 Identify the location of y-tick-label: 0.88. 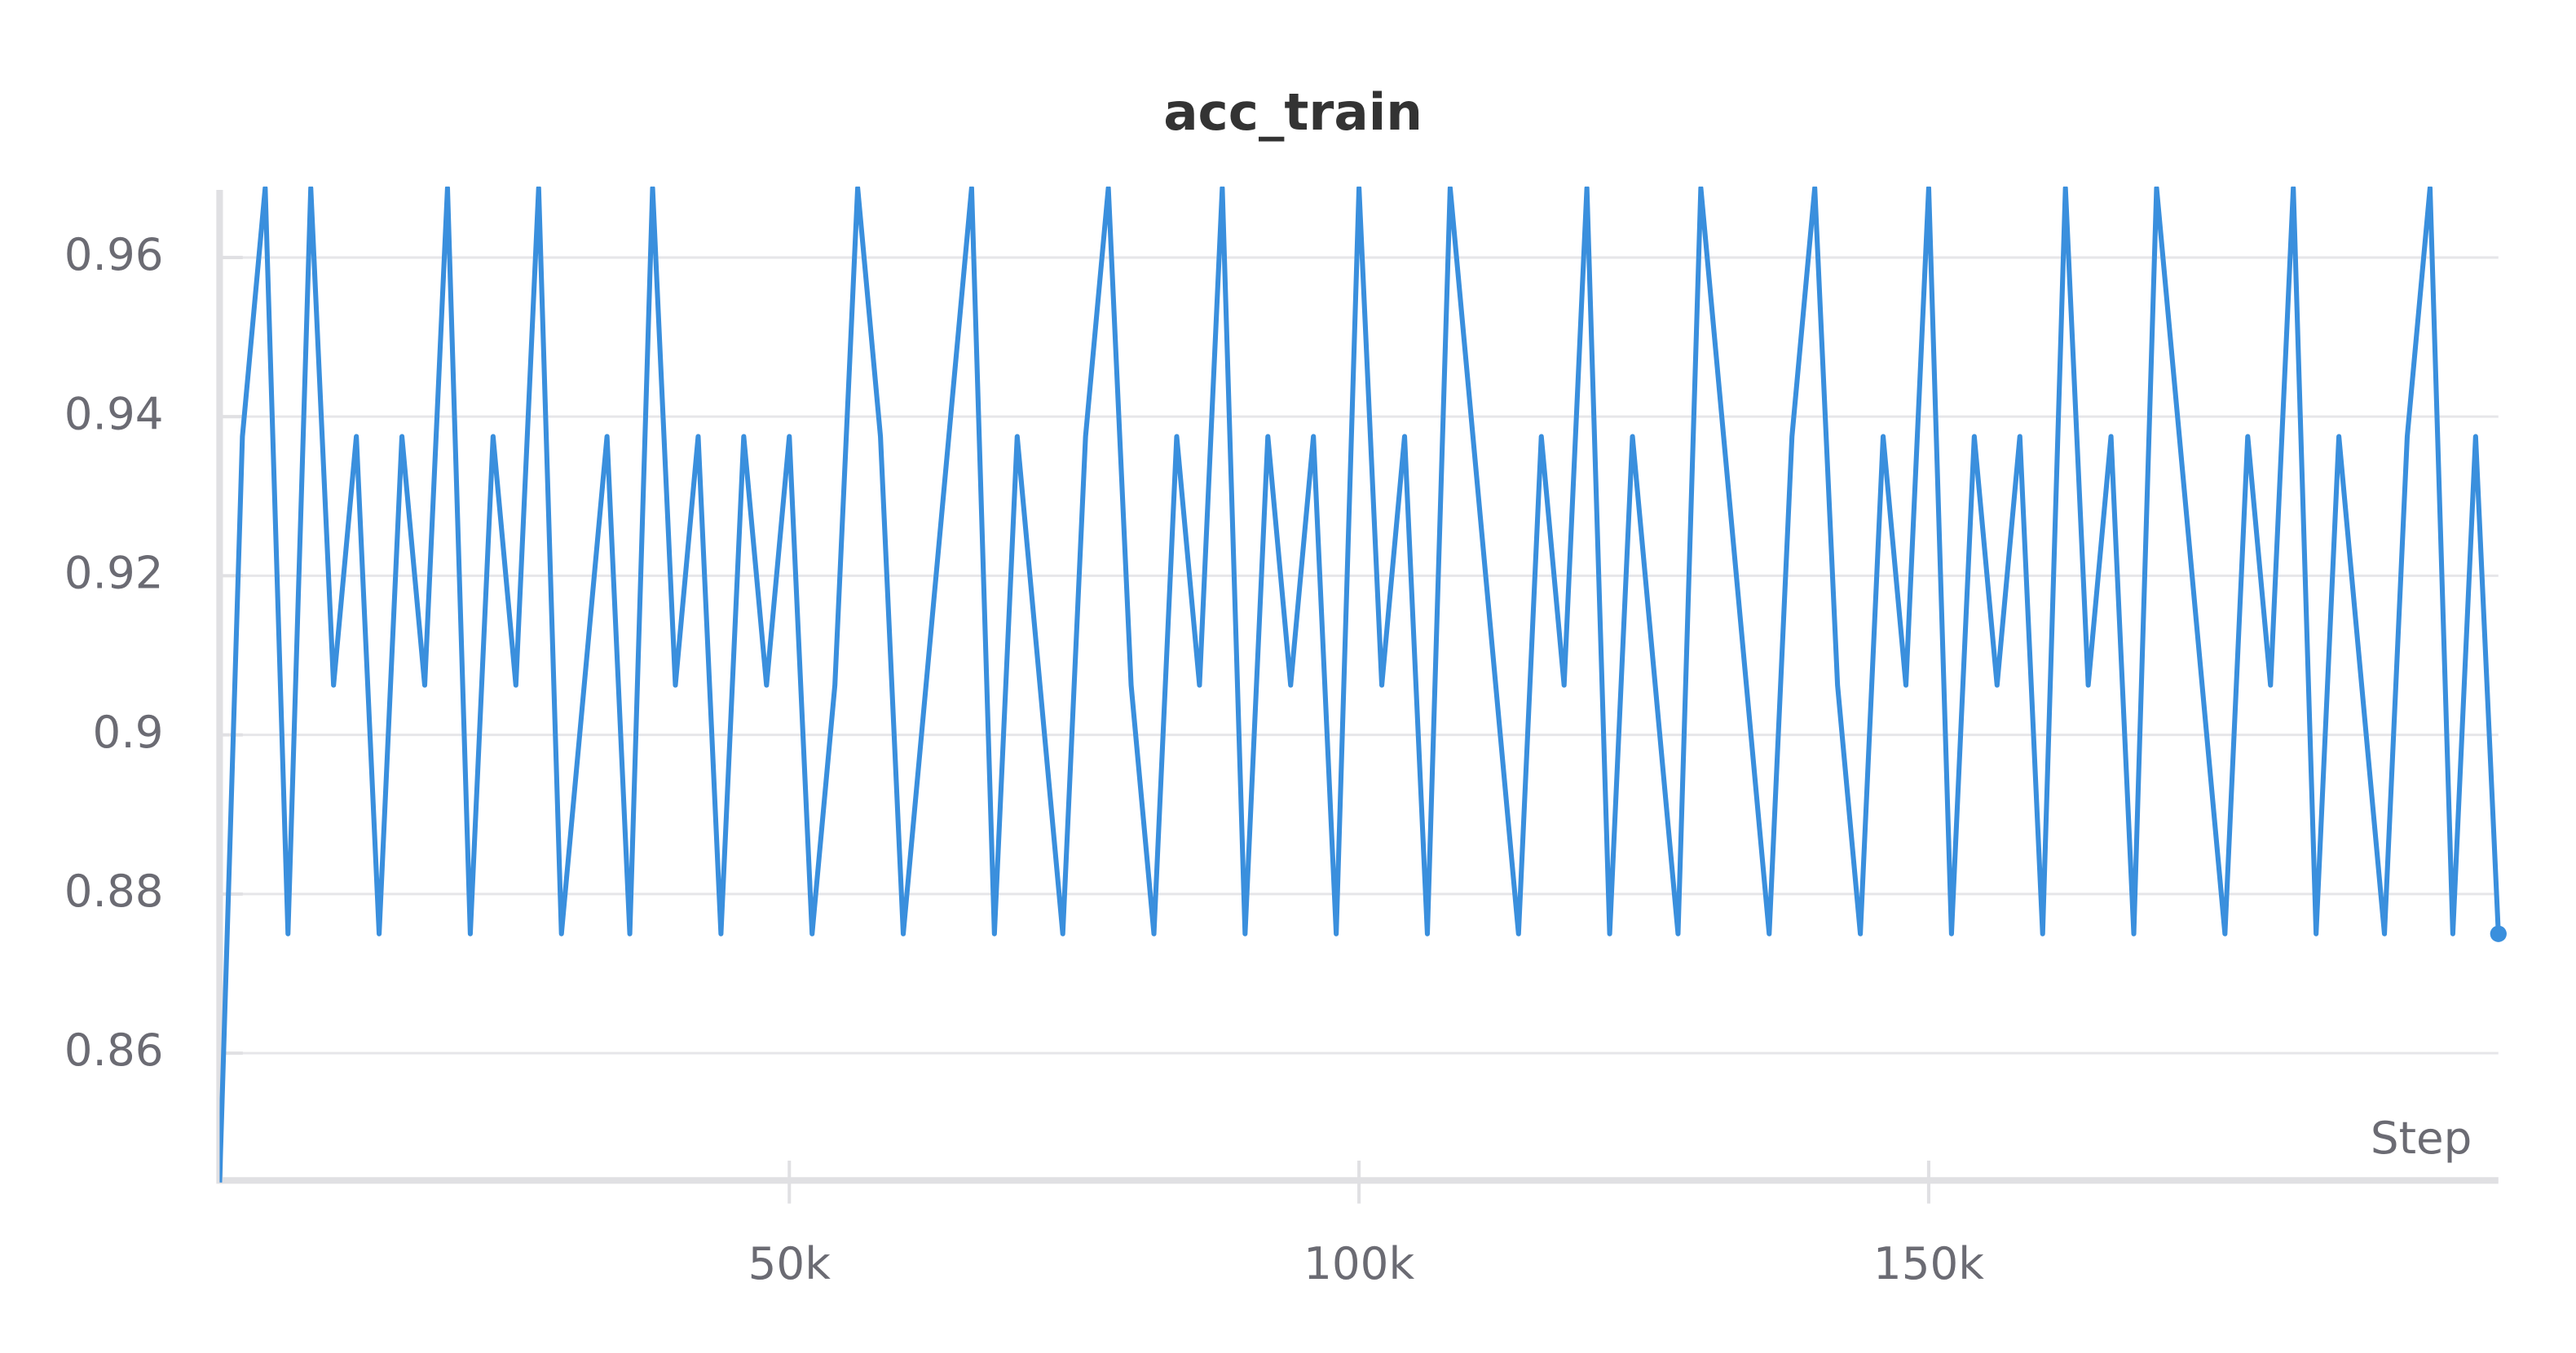
(114, 891).